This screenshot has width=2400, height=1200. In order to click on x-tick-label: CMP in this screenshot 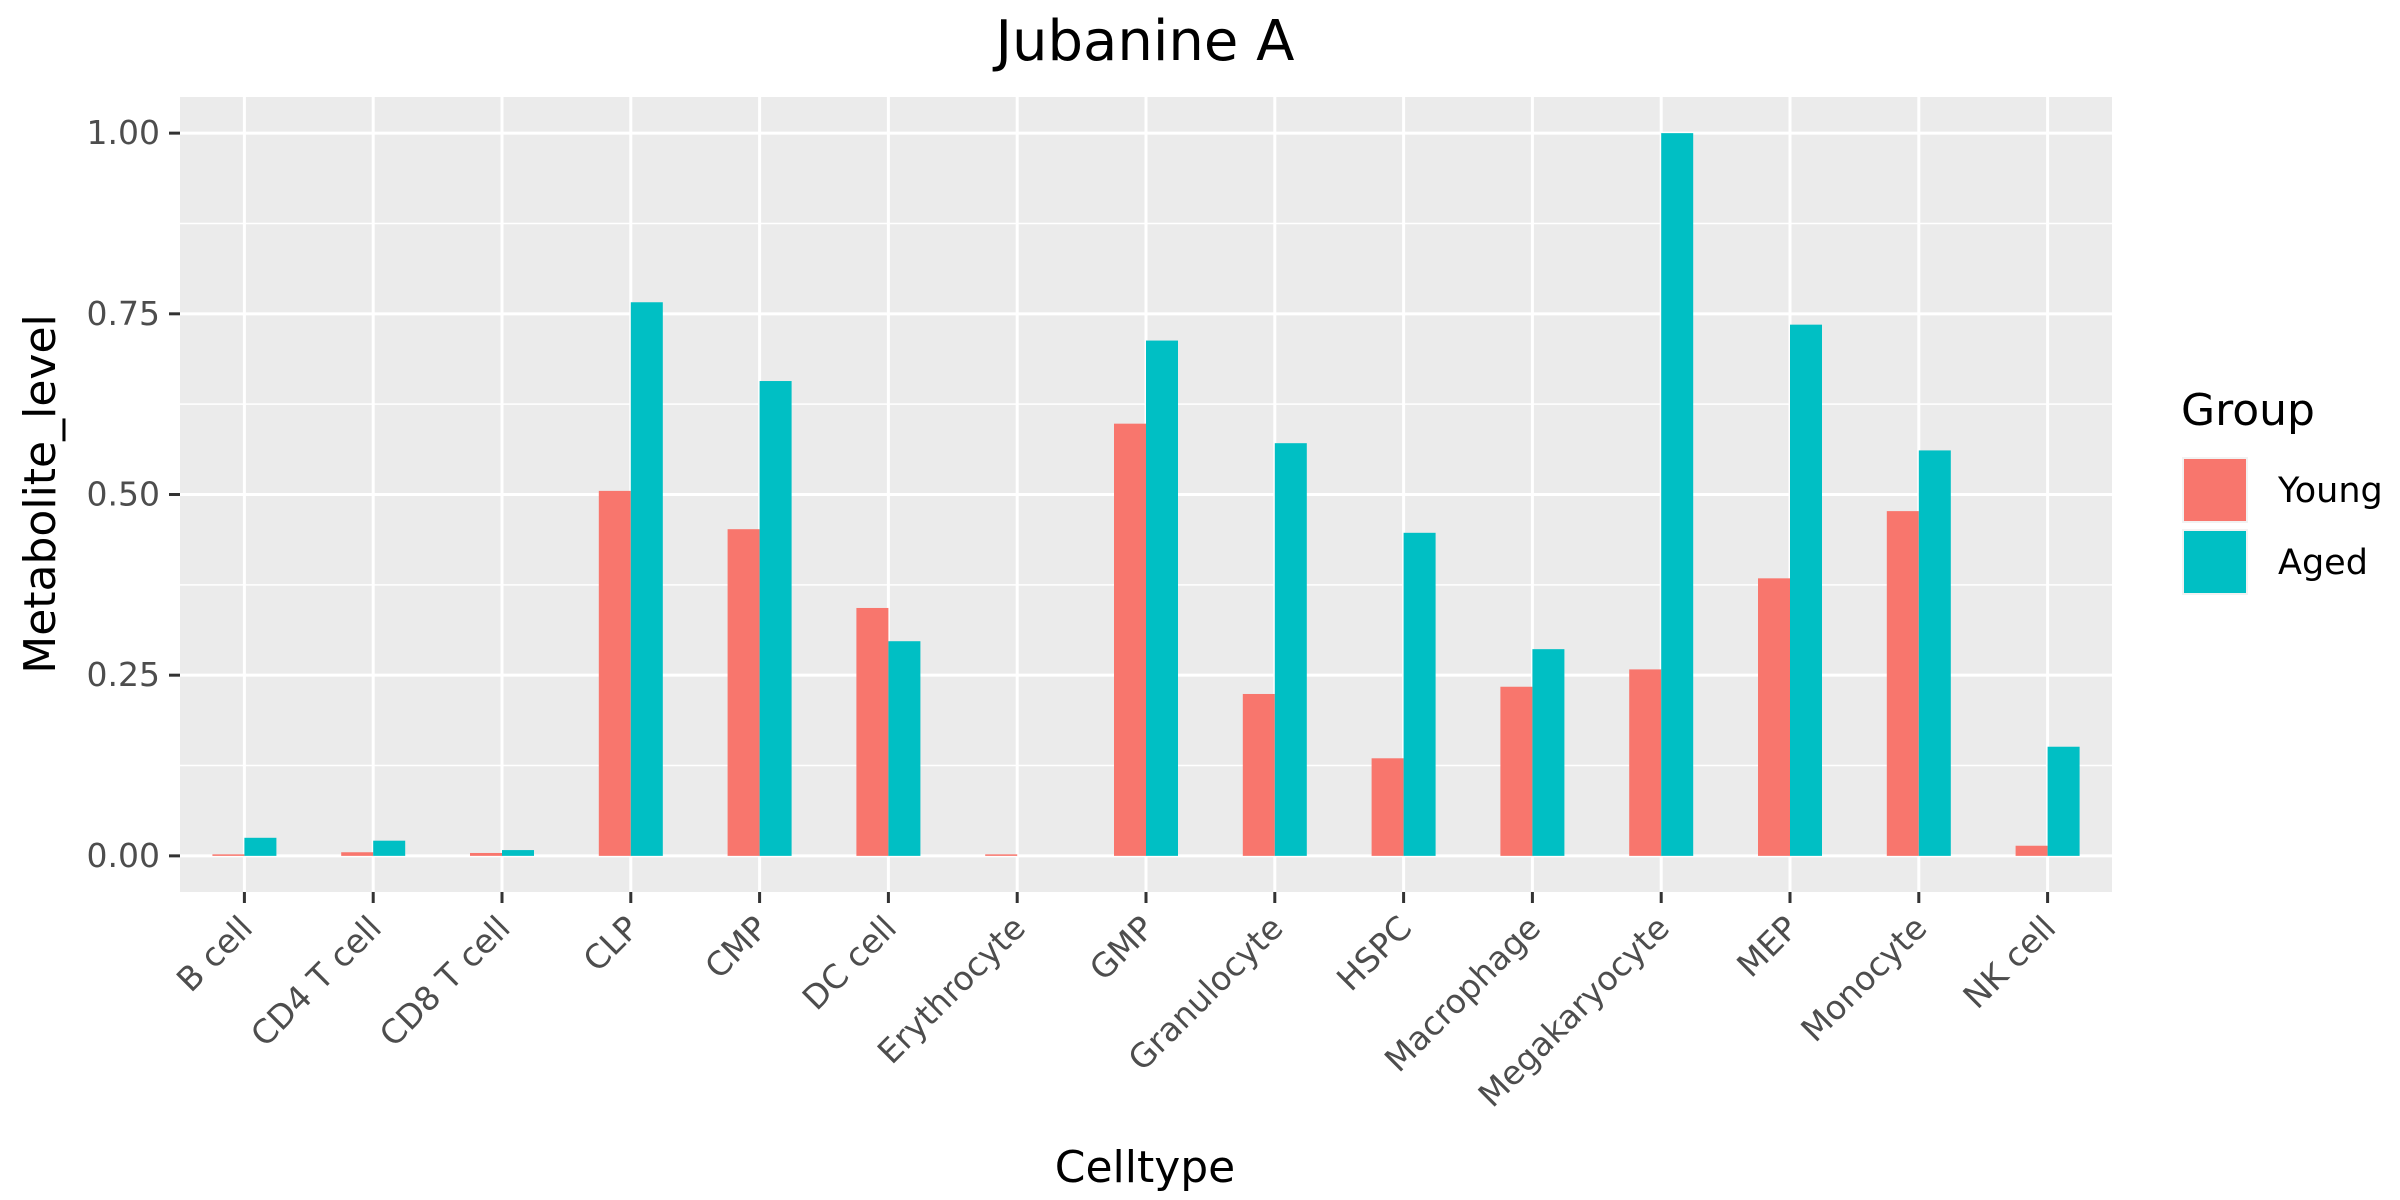, I will do `click(736, 947)`.